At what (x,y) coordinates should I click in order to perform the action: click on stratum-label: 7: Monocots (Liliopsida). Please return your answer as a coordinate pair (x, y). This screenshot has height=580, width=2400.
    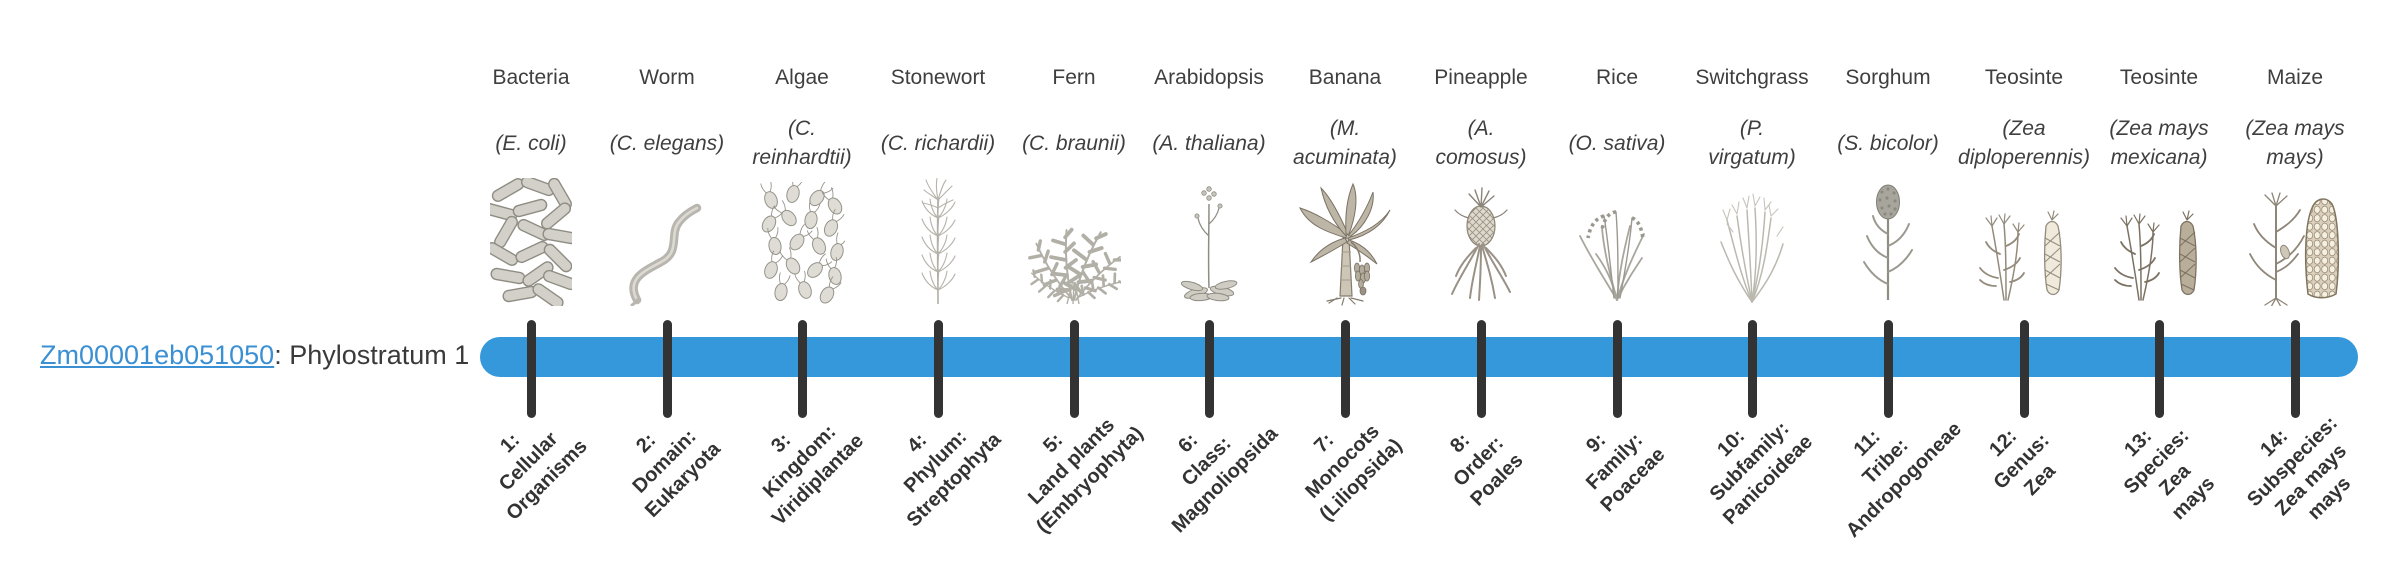
    Looking at the image, I should click on (1354, 473).